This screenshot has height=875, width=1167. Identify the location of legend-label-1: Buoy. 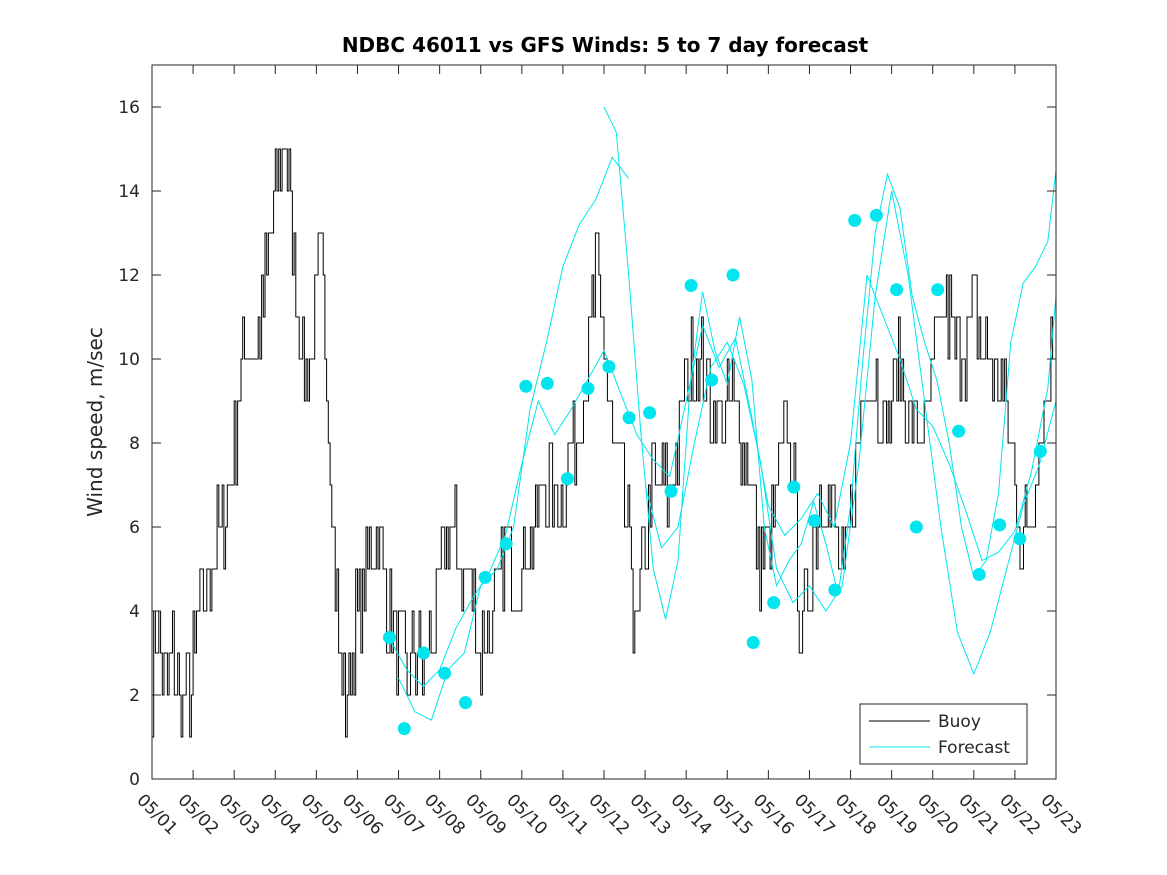
(959, 722).